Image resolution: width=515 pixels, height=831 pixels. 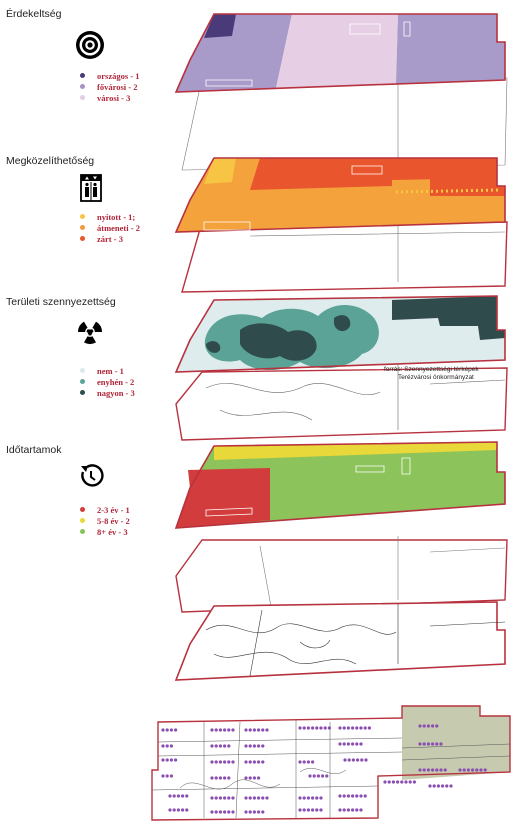 I want to click on zone-nagyon-right, so click(x=448, y=318).